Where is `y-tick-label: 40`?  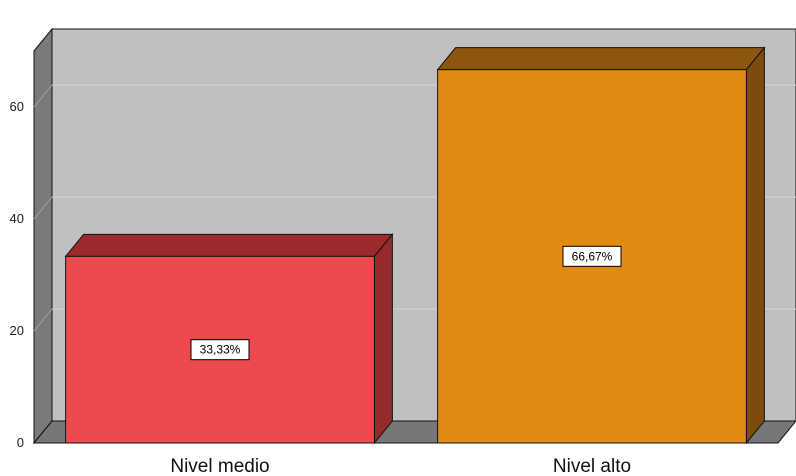 y-tick-label: 40 is located at coordinates (17, 218).